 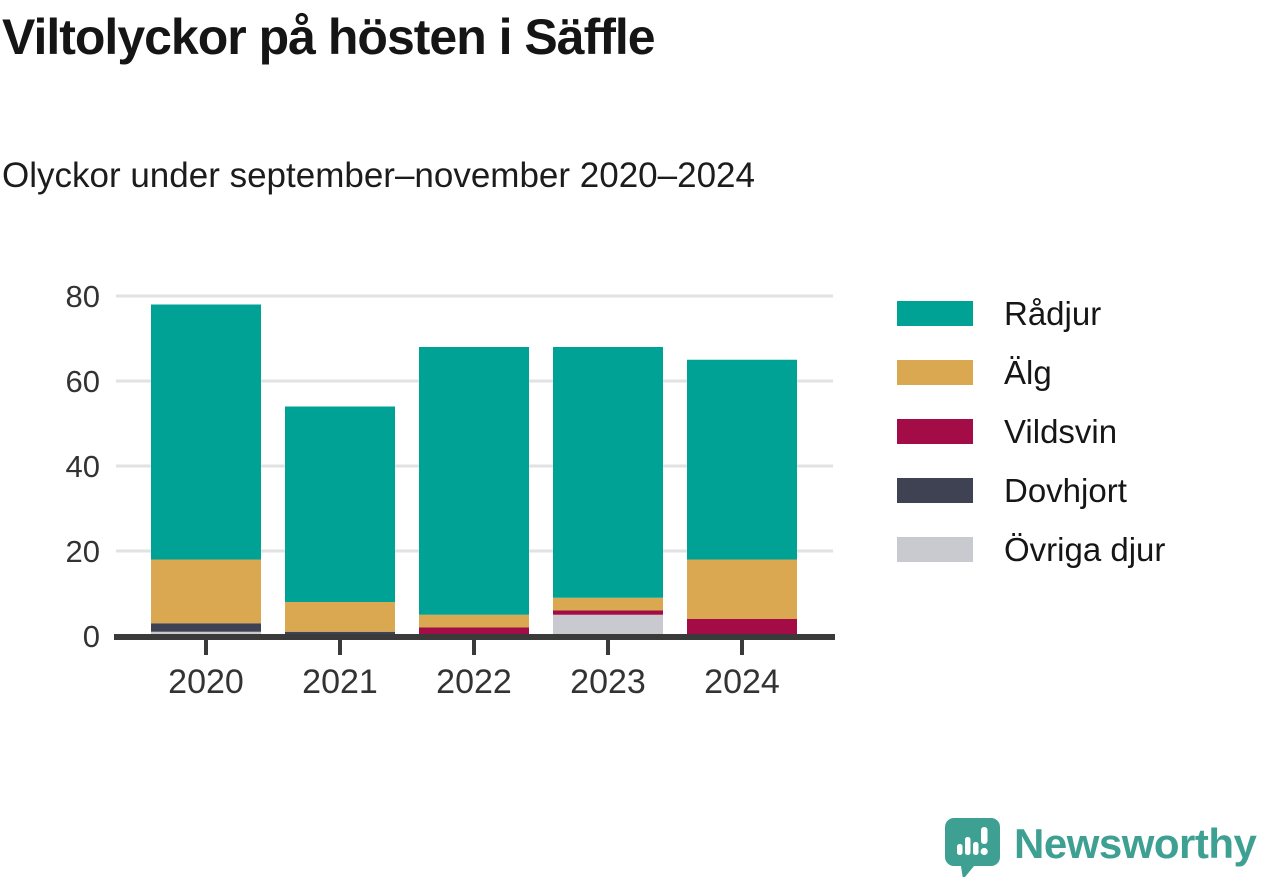 I want to click on y-tick-label: 20, so click(x=83, y=551).